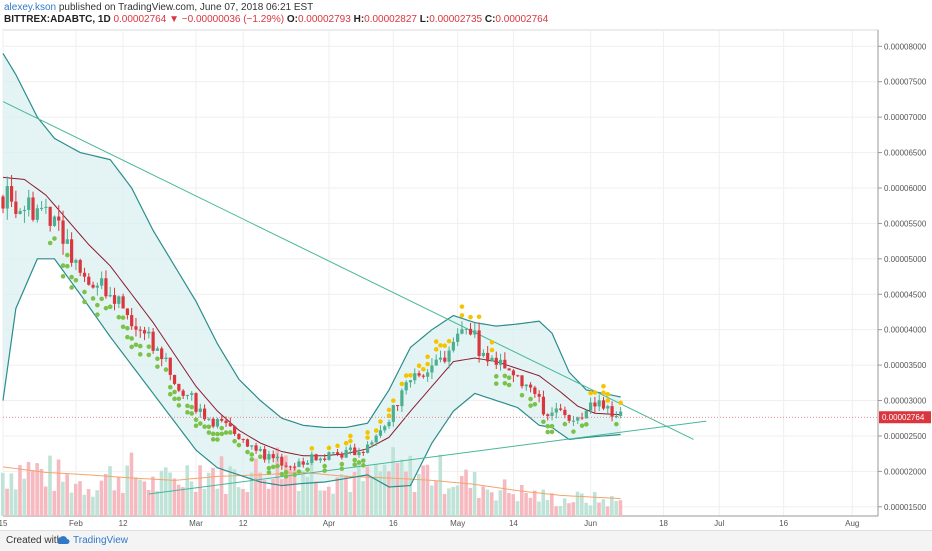 The height and width of the screenshot is (551, 932). What do you see at coordinates (292, 19) in the screenshot?
I see `open-label: O:` at bounding box center [292, 19].